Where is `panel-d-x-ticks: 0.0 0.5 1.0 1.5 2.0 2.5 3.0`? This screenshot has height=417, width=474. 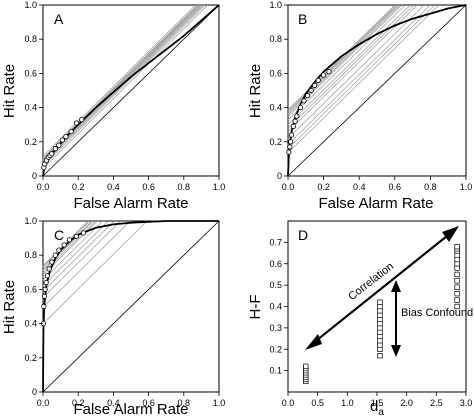
panel-d-x-ticks: 0.0 0.5 1.0 1.5 2.0 2.5 3.0 is located at coordinates (377, 400).